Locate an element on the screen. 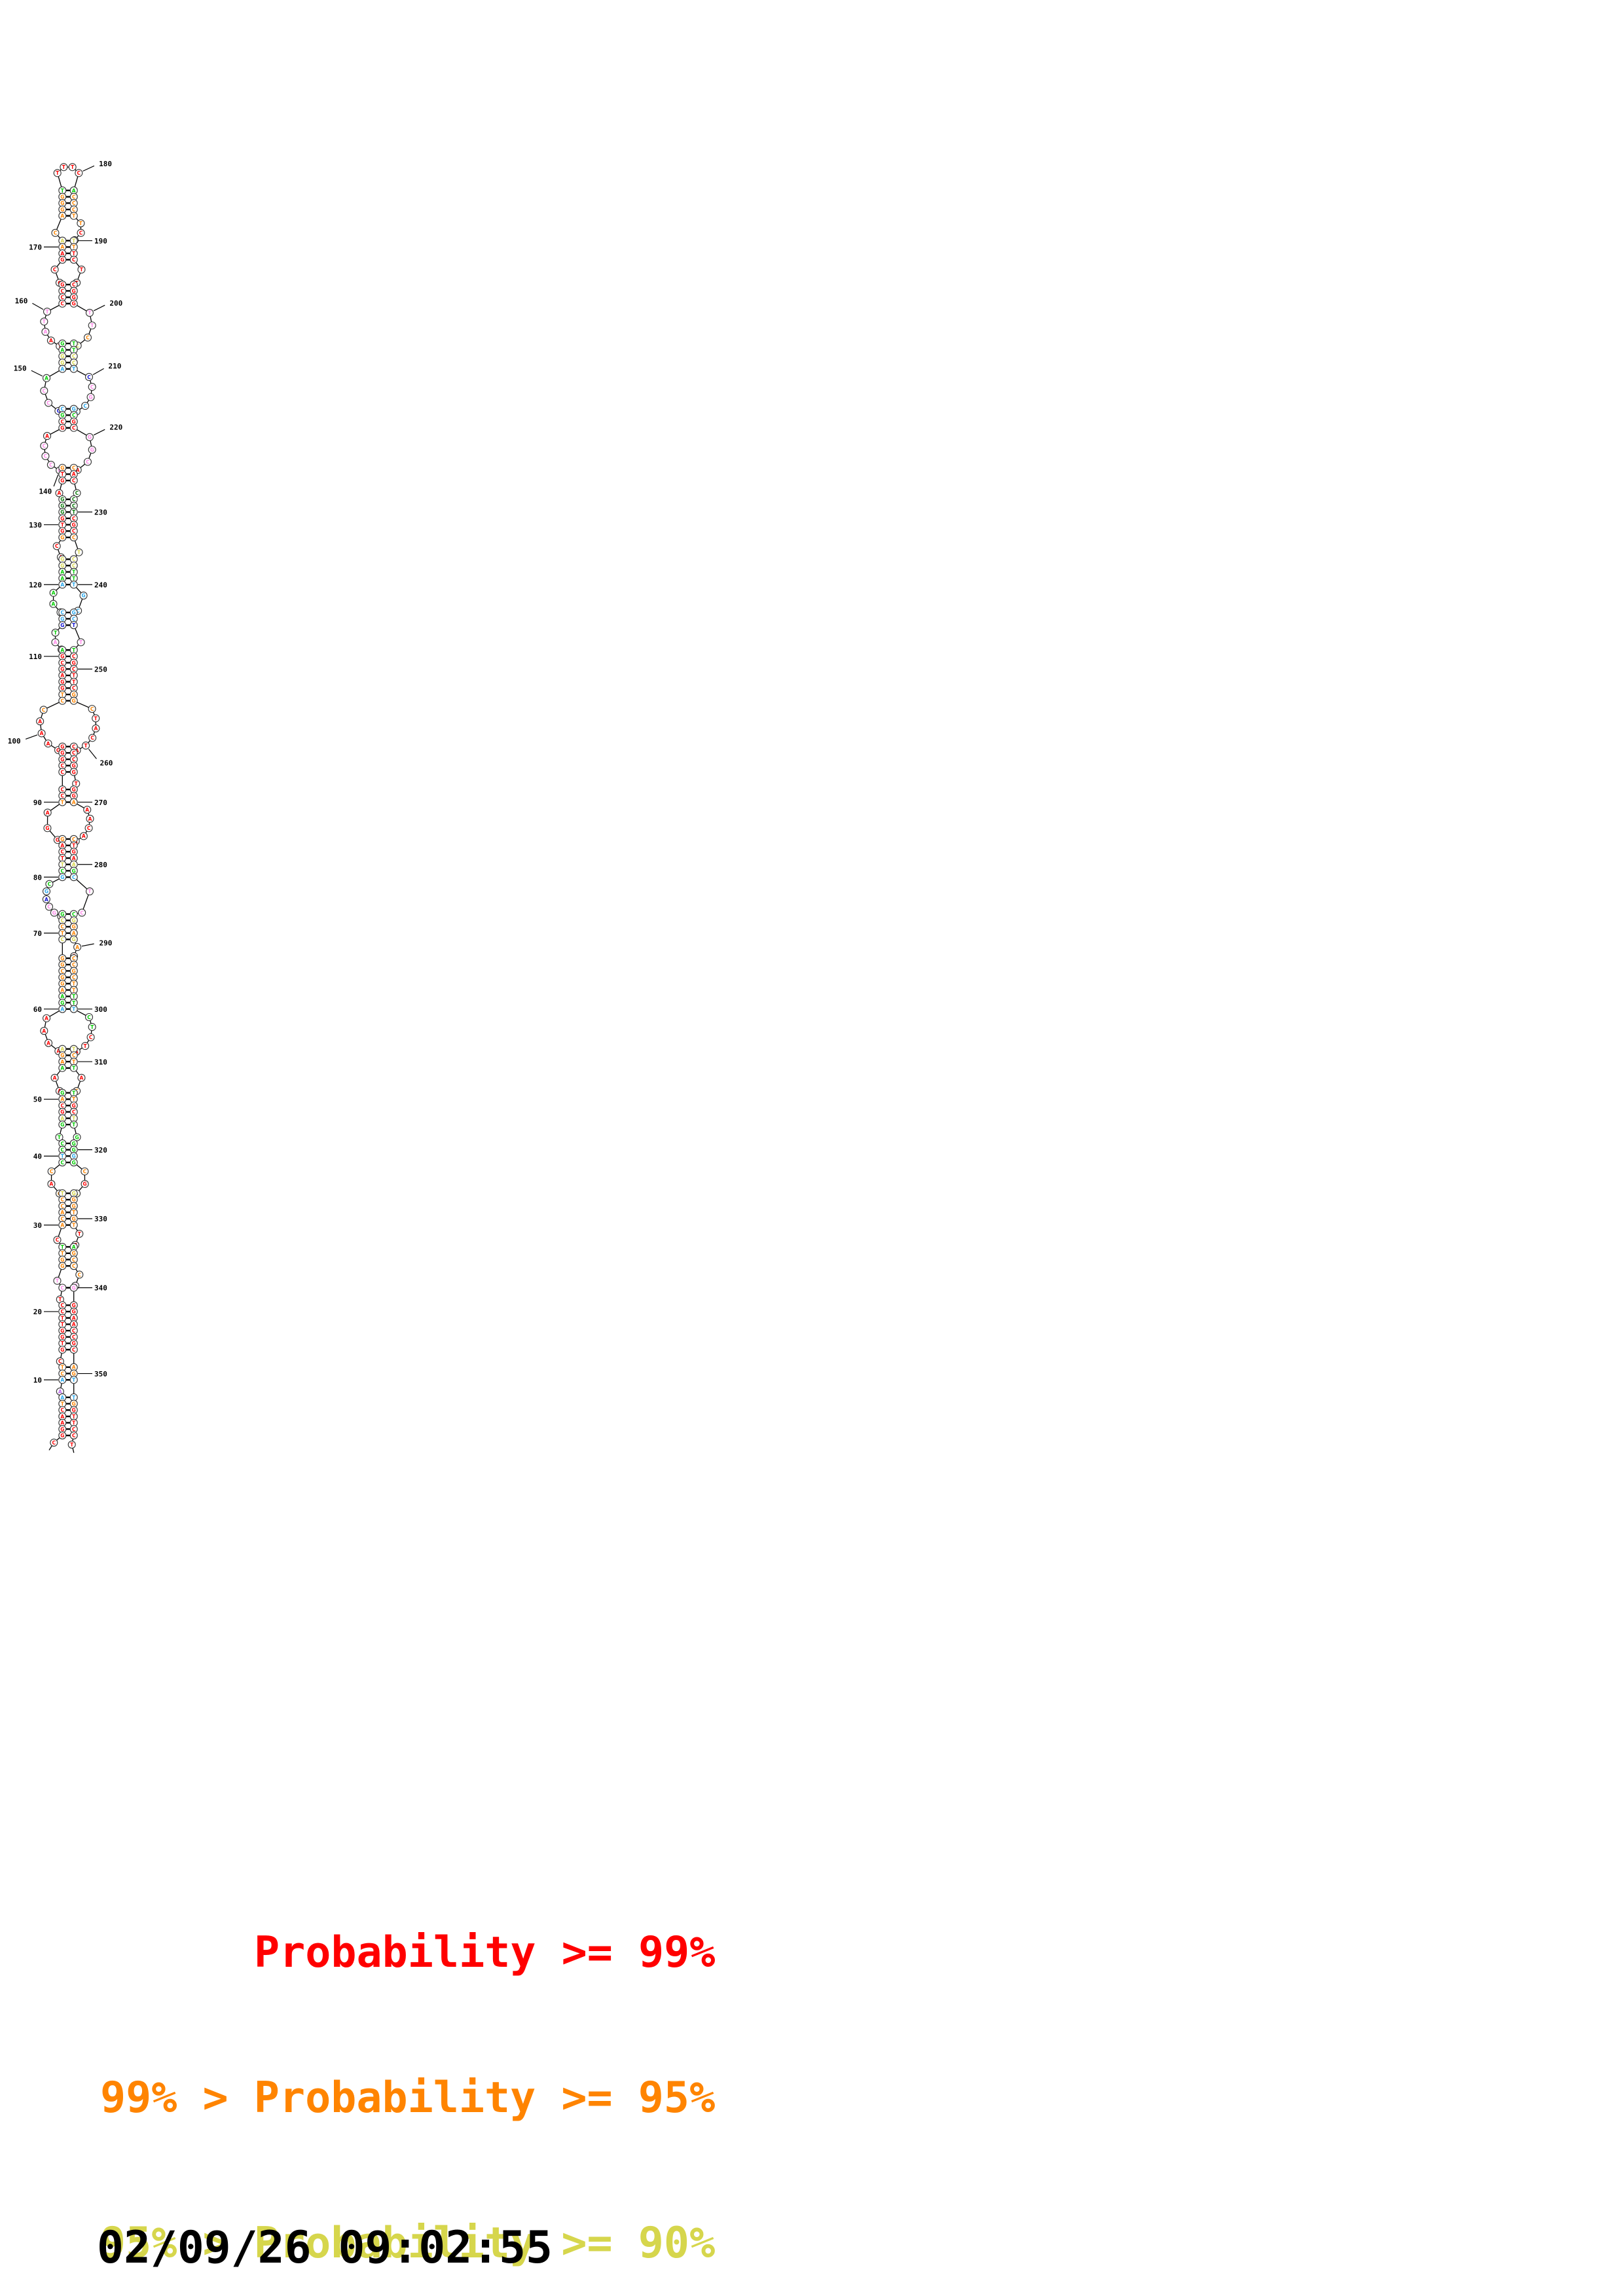 The image size is (1623, 2296). svg-text: 280 is located at coordinates (100, 865).